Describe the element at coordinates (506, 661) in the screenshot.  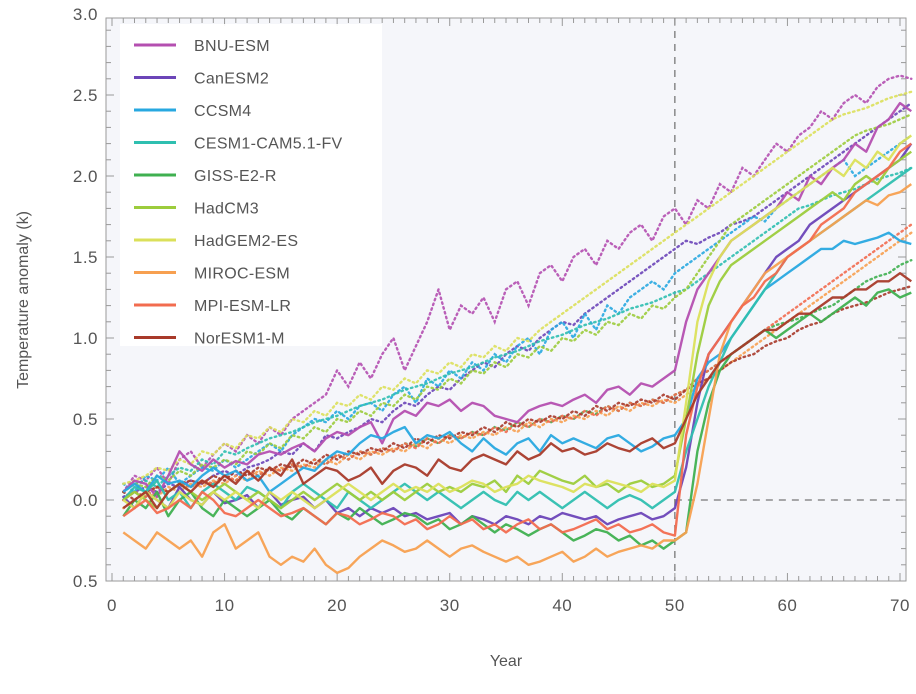
I see `x-axis-title: Year` at that location.